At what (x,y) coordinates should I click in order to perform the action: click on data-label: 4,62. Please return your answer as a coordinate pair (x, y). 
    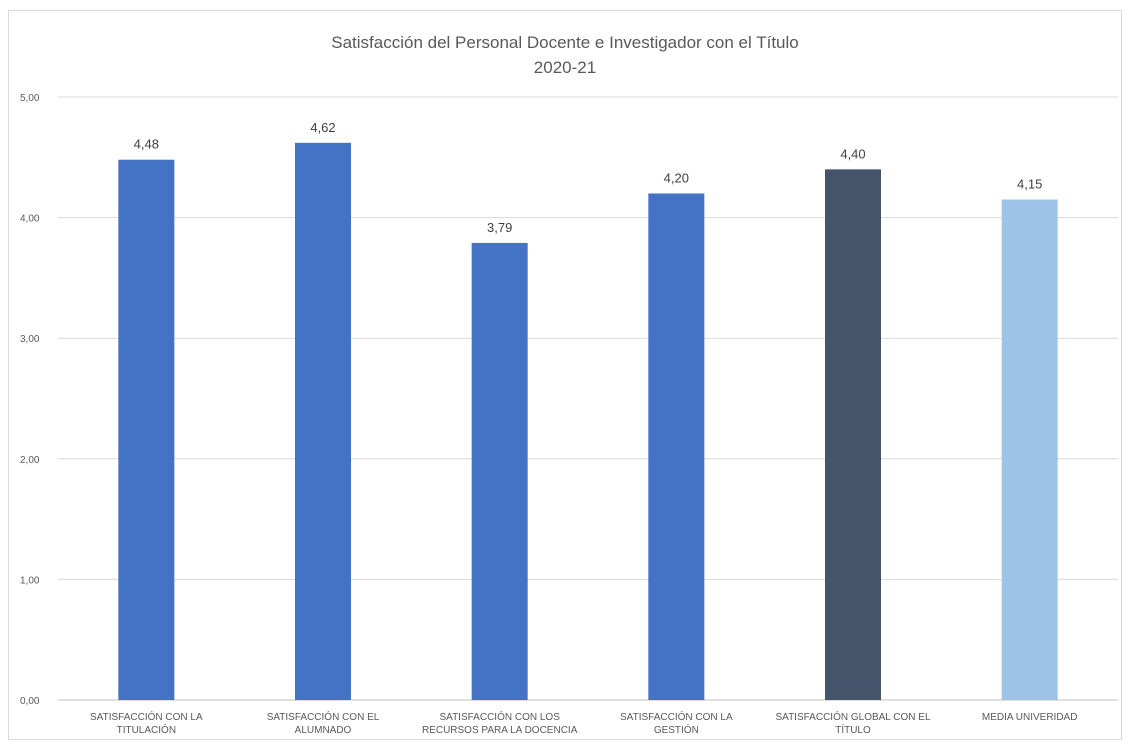
    Looking at the image, I should click on (322, 127).